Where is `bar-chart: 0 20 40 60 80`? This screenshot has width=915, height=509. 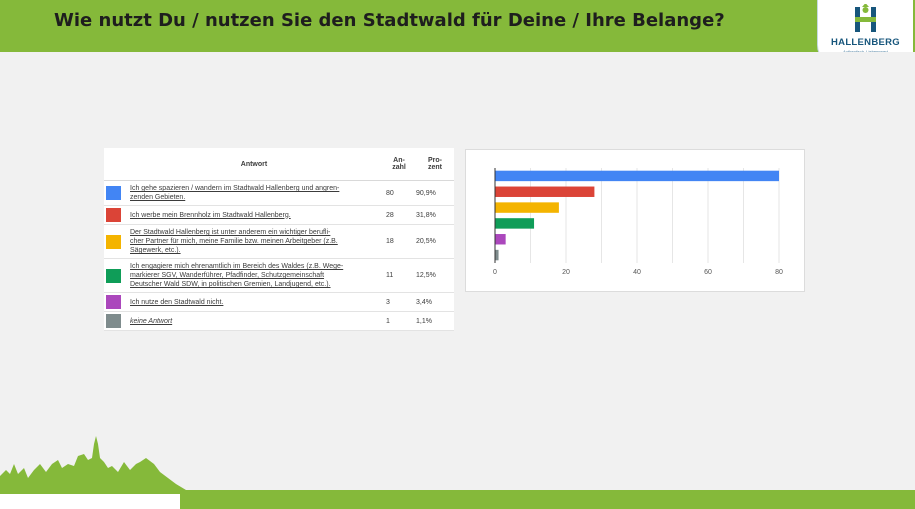
bar-chart: 0 20 40 60 80 is located at coordinates (635, 220).